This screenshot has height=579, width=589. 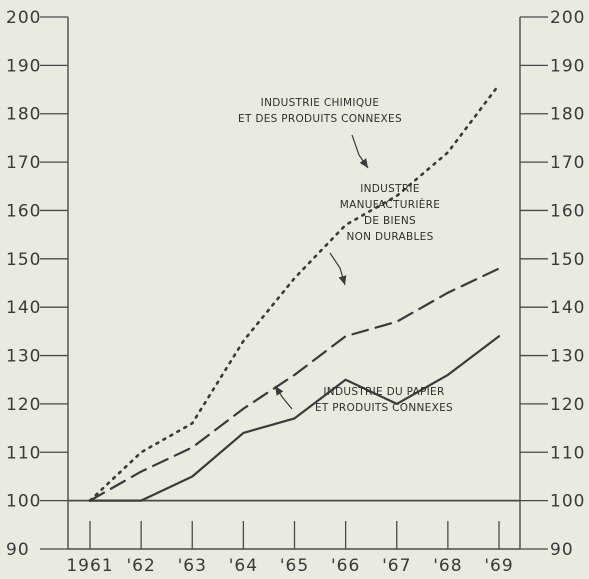 What do you see at coordinates (23, 308) in the screenshot?
I see `left-tick-label: 140` at bounding box center [23, 308].